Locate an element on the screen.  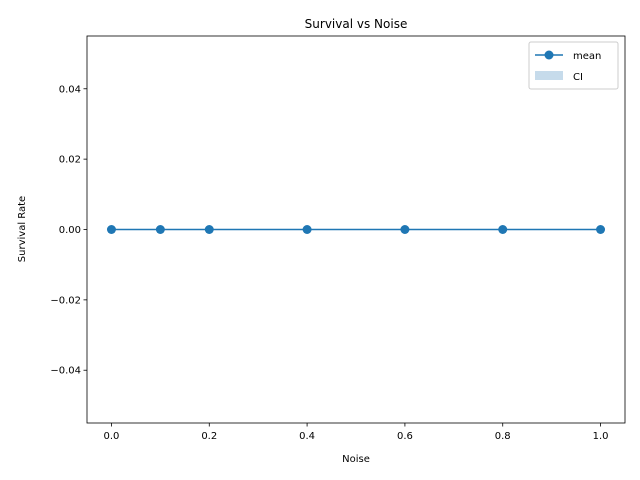
x-tick-label: 0.8 is located at coordinates (503, 436).